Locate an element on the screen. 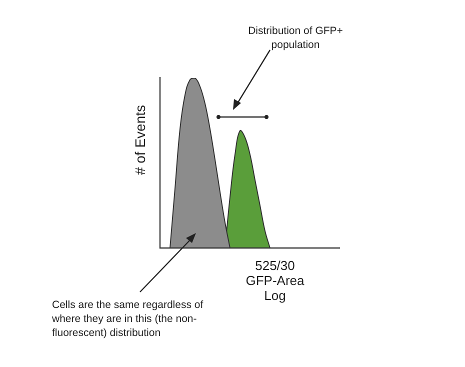 Image resolution: width=465 pixels, height=367 pixels. text: Distribution of GFP+ population is located at coordinates (295, 38).